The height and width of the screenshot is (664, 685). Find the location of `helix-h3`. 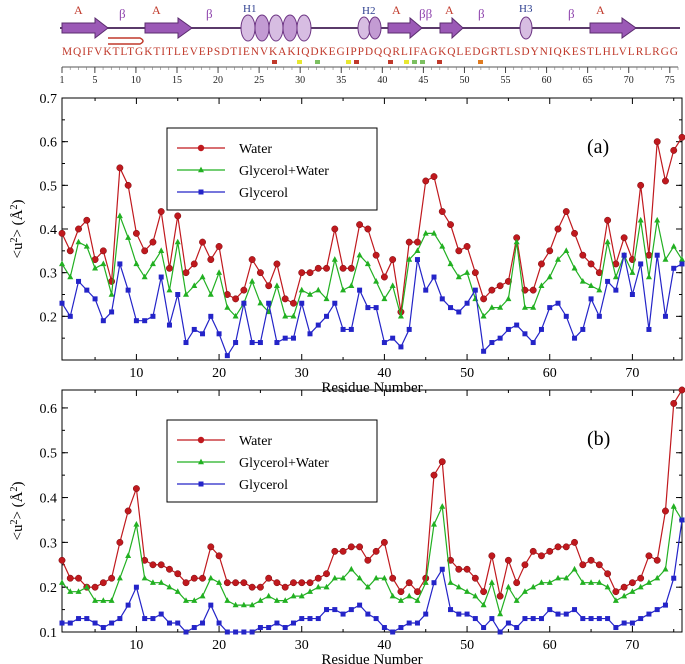

helix-h3 is located at coordinates (526, 28).